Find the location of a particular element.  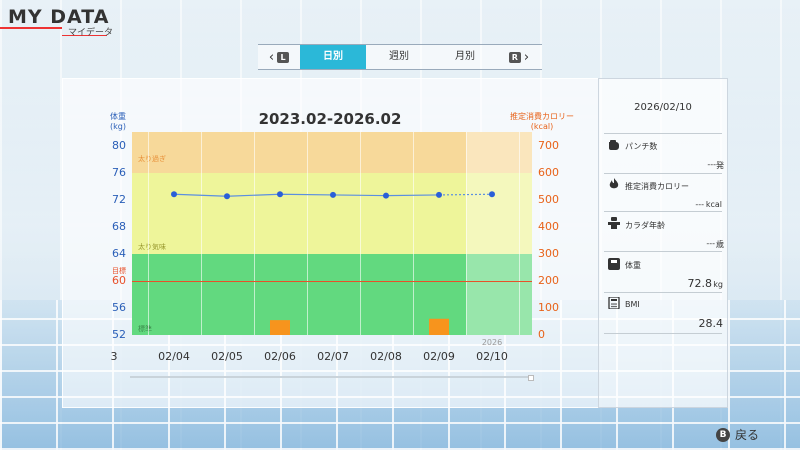

bmi-value: 28.4 is located at coordinates (711, 323).